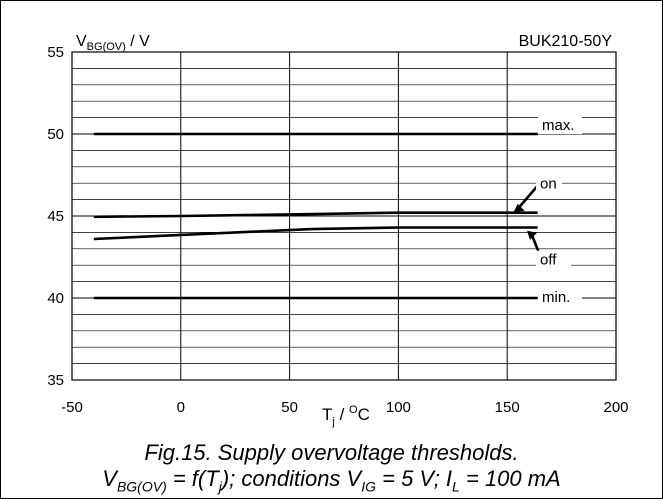 The height and width of the screenshot is (499, 663). Describe the element at coordinates (181, 407) in the screenshot. I see `x-tick-label: 0` at that location.